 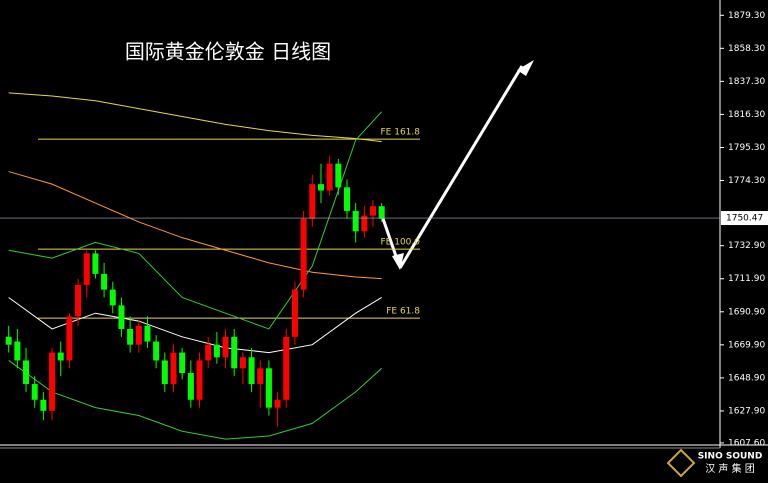 What do you see at coordinates (746, 378) in the screenshot?
I see `y-tick-label: 1648.90` at bounding box center [746, 378].